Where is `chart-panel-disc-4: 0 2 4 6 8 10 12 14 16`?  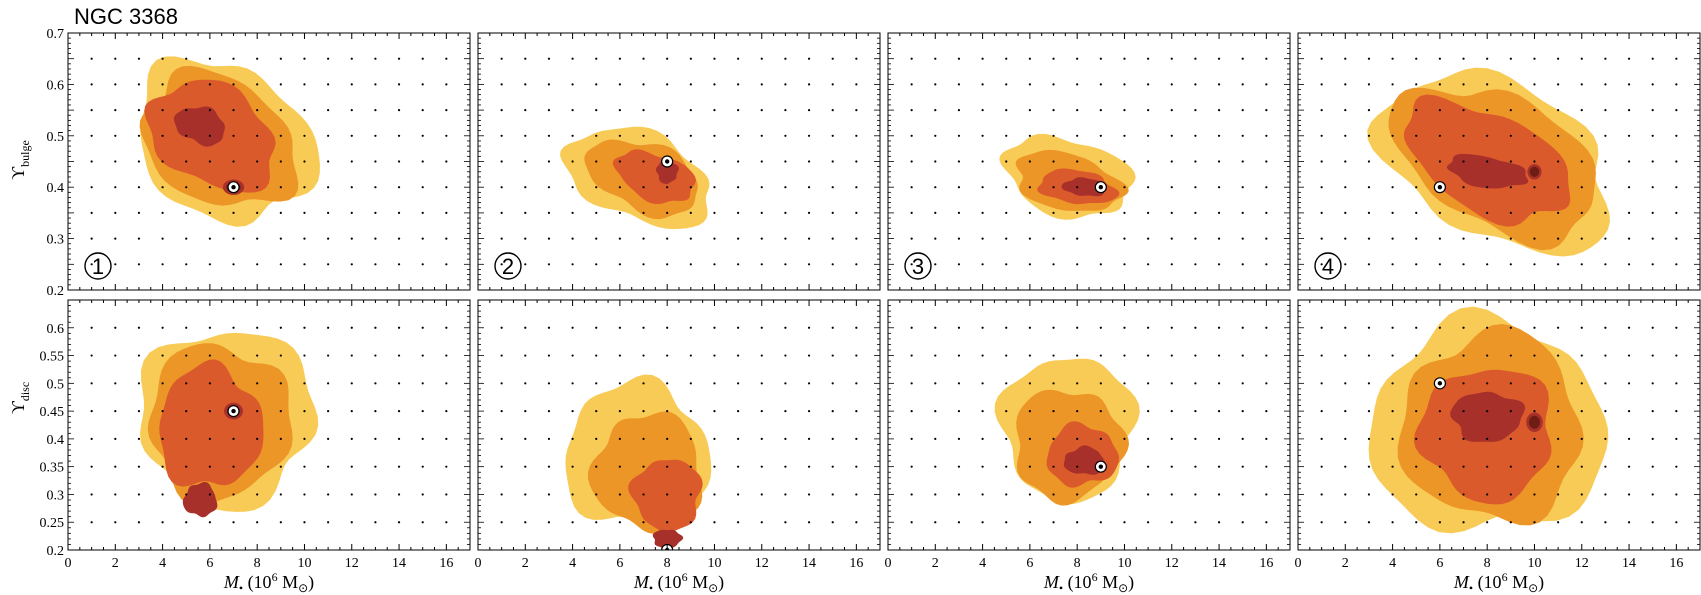 chart-panel-disc-4: 0 2 4 6 8 10 12 14 16 is located at coordinates (1498, 435).